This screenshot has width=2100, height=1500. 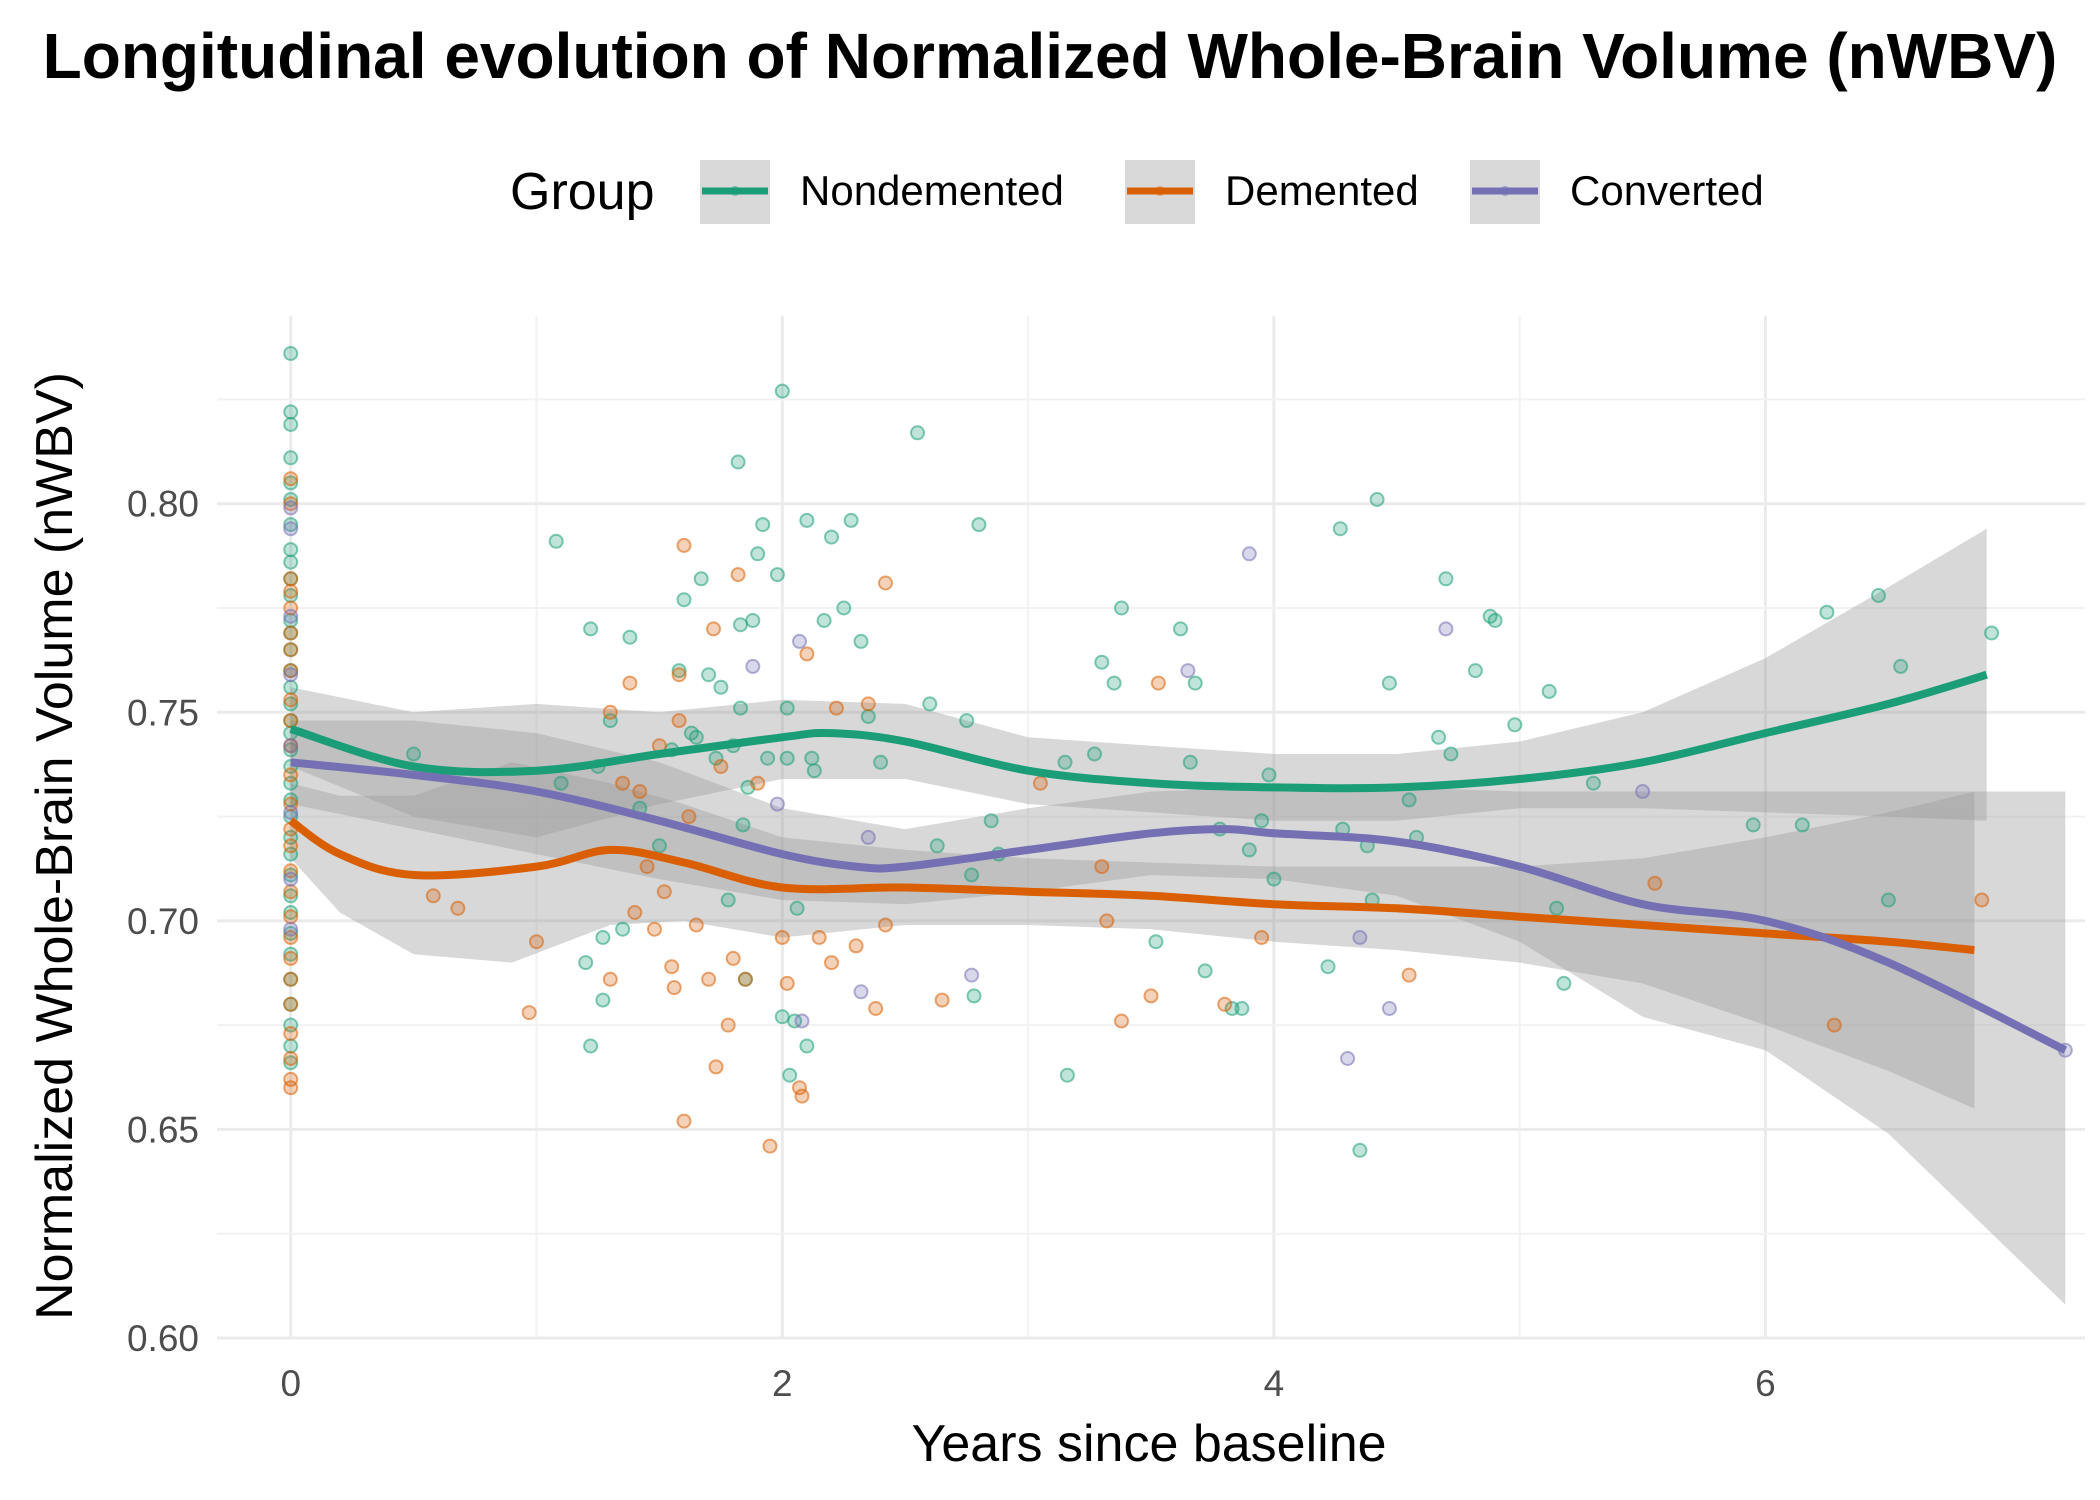 I want to click on x-axis-title: Years since baseline, so click(x=1148, y=1444).